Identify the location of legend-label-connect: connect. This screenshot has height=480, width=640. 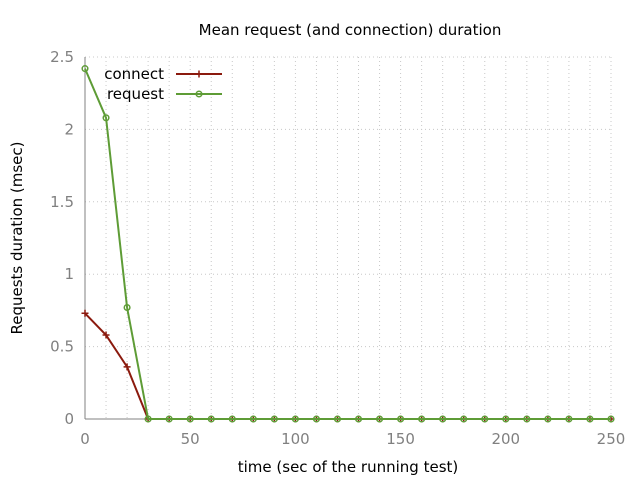
(134, 74).